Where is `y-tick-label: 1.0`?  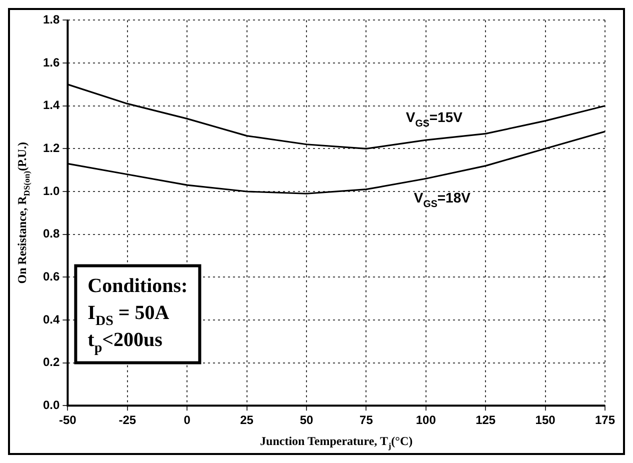
y-tick-label: 1.0 is located at coordinates (51, 191).